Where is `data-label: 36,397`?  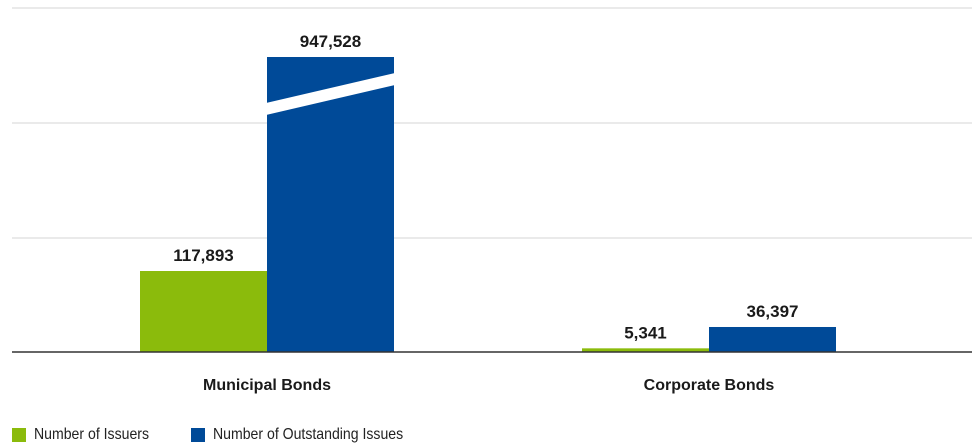 data-label: 36,397 is located at coordinates (773, 311).